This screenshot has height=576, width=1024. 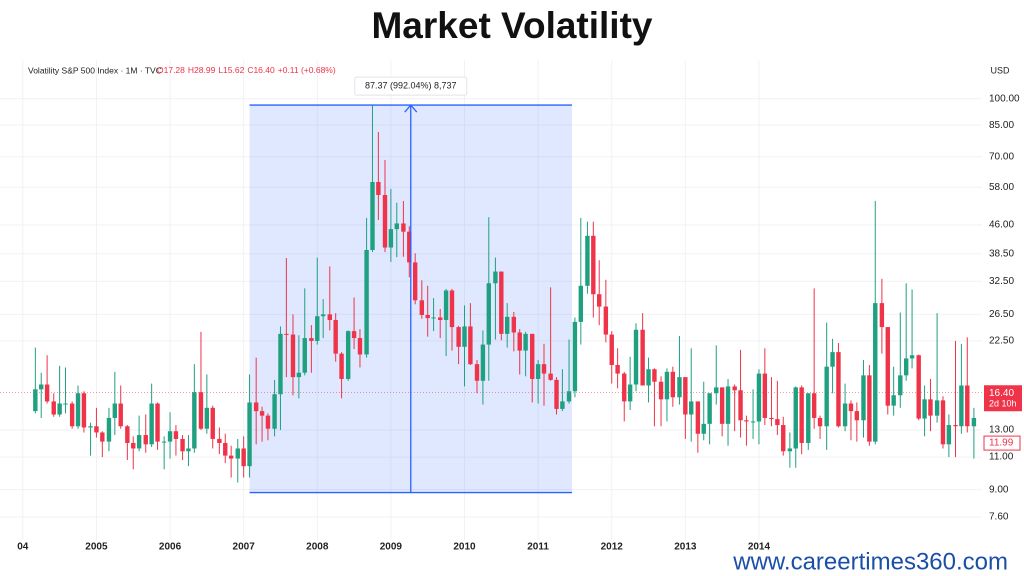 What do you see at coordinates (511, 25) in the screenshot?
I see `chart-title: Market Volatility` at bounding box center [511, 25].